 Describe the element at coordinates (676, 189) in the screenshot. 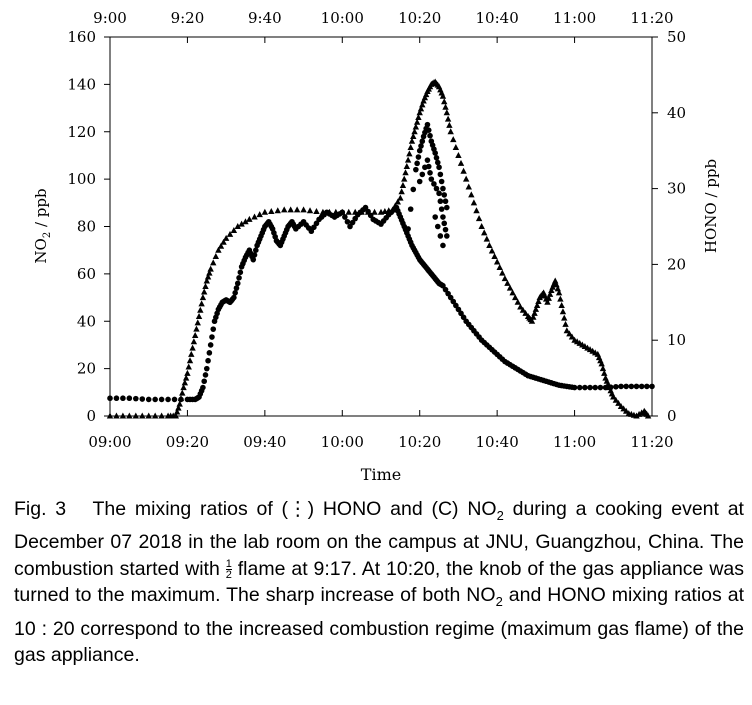

I see `y-tick-label-right: 30` at that location.